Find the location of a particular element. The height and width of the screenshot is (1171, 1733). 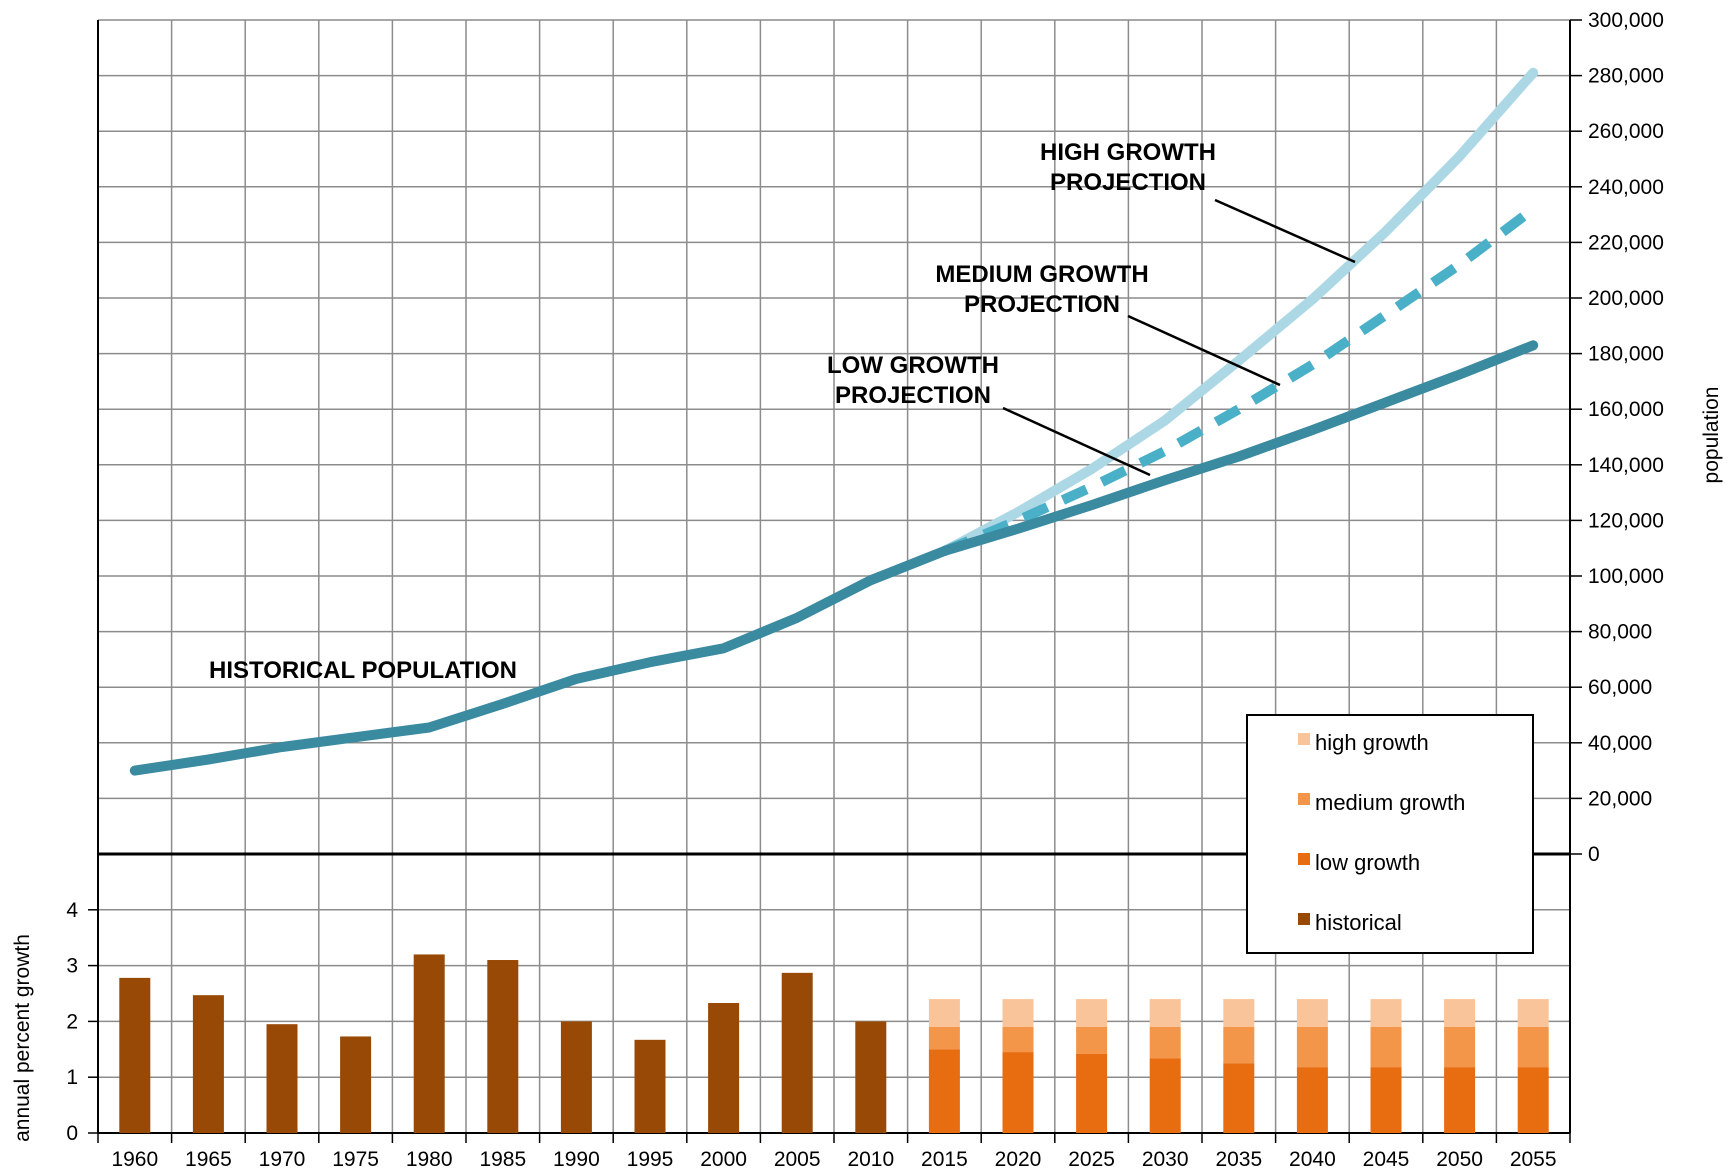

x-tick-label: 1980 is located at coordinates (429, 1159).